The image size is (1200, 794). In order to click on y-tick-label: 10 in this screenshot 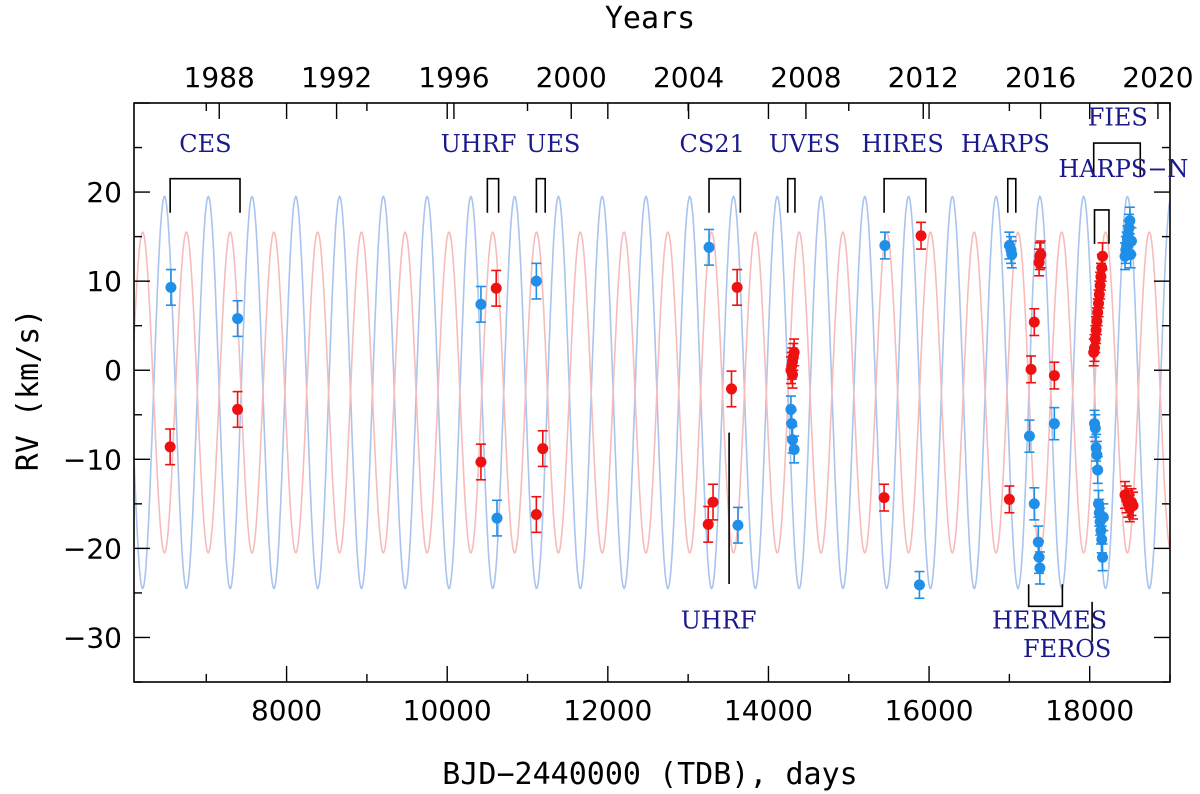, I will do `click(104, 281)`.